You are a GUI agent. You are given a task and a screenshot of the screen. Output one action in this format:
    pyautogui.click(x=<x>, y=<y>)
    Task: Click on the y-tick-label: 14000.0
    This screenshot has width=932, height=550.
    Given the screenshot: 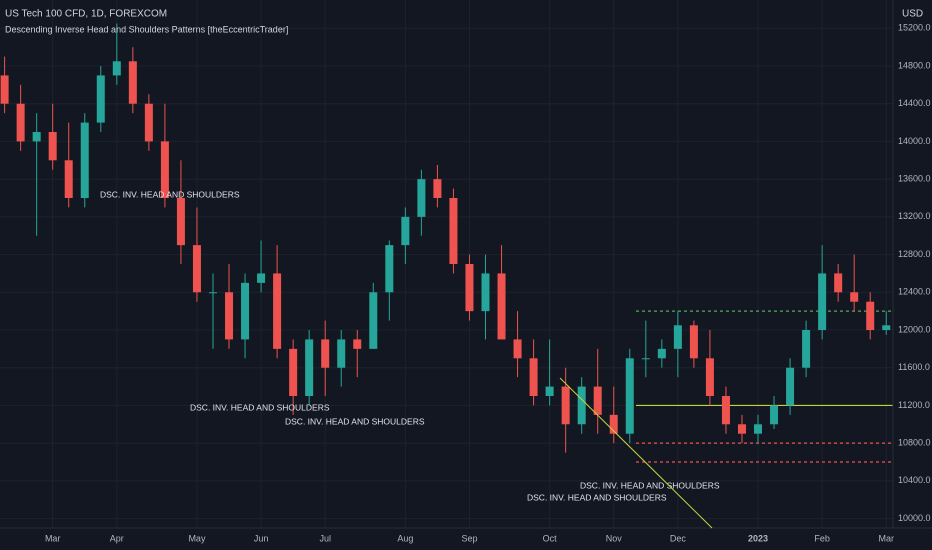 What is the action you would take?
    pyautogui.click(x=914, y=141)
    